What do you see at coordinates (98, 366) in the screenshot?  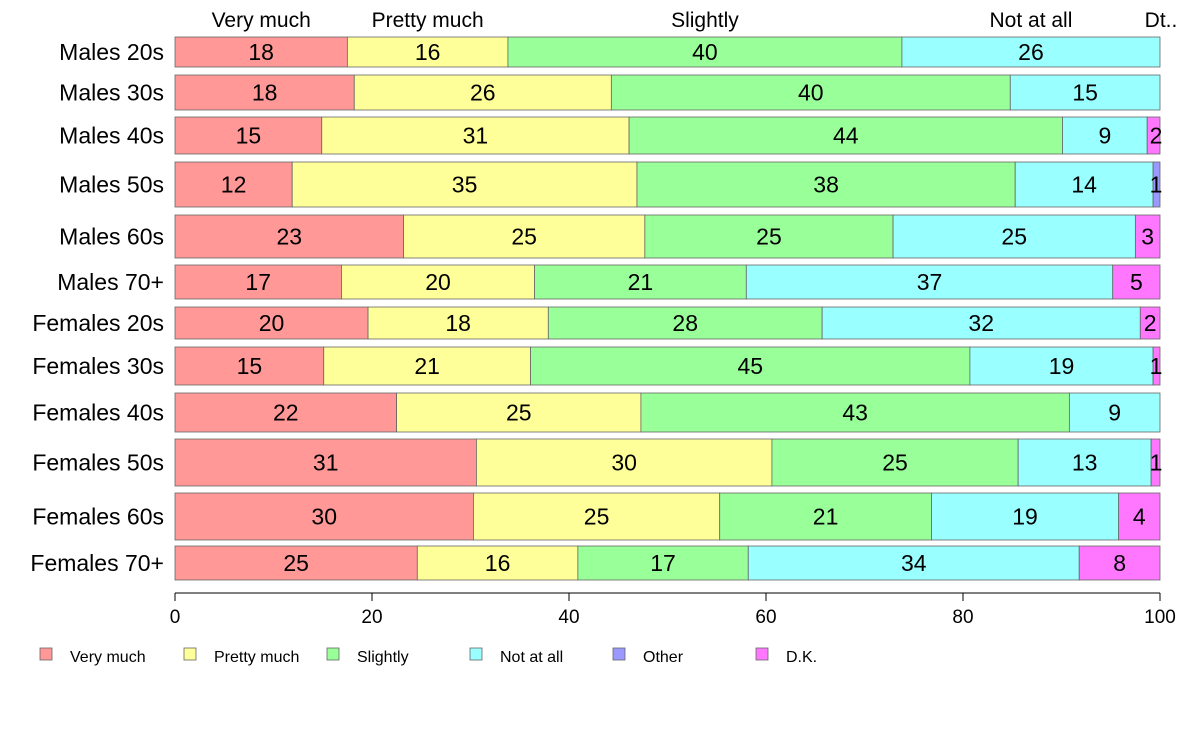 I see `row-label: Females 30s` at bounding box center [98, 366].